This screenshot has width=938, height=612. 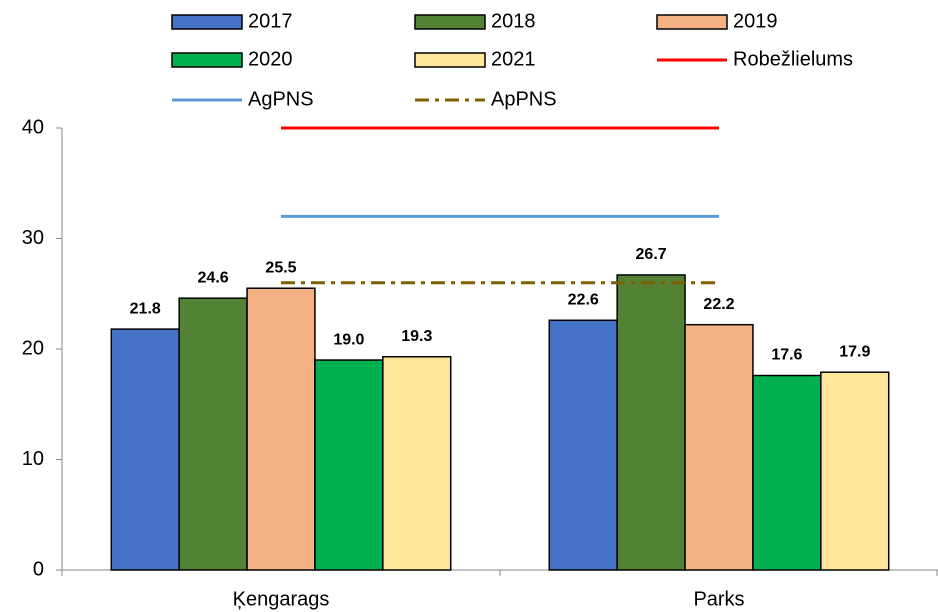 What do you see at coordinates (513, 59) in the screenshot?
I see `legend-label: 2021` at bounding box center [513, 59].